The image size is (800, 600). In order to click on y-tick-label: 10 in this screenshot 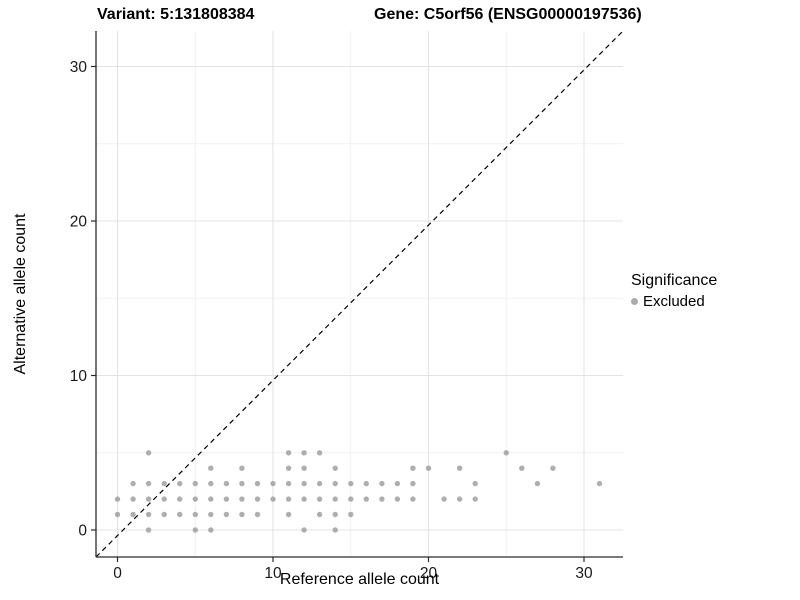, I will do `click(79, 376)`.